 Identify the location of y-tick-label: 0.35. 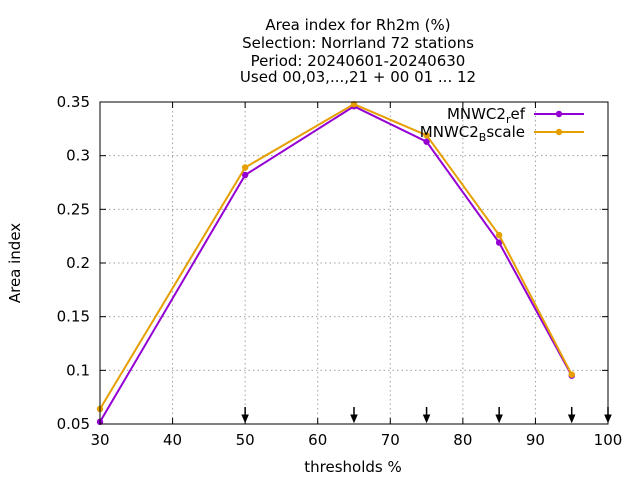
(73, 102).